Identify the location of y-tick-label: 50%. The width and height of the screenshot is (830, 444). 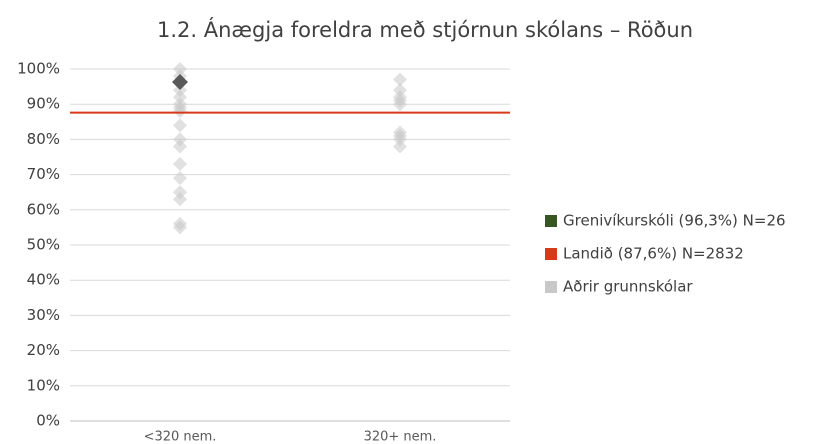
(43, 245).